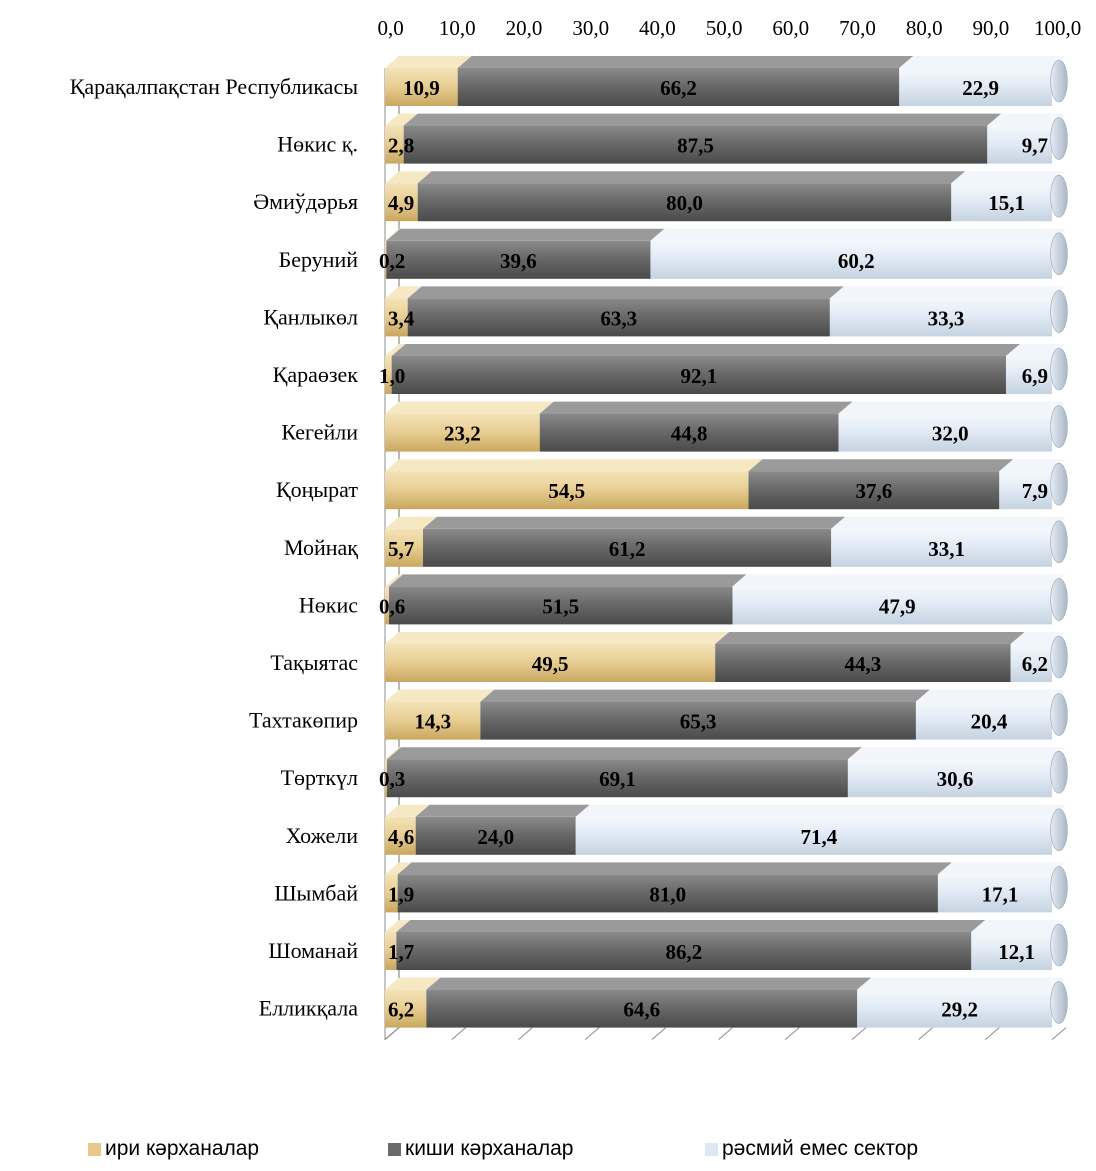  What do you see at coordinates (550, 664) in the screenshot?
I see `value-label: 49,5` at bounding box center [550, 664].